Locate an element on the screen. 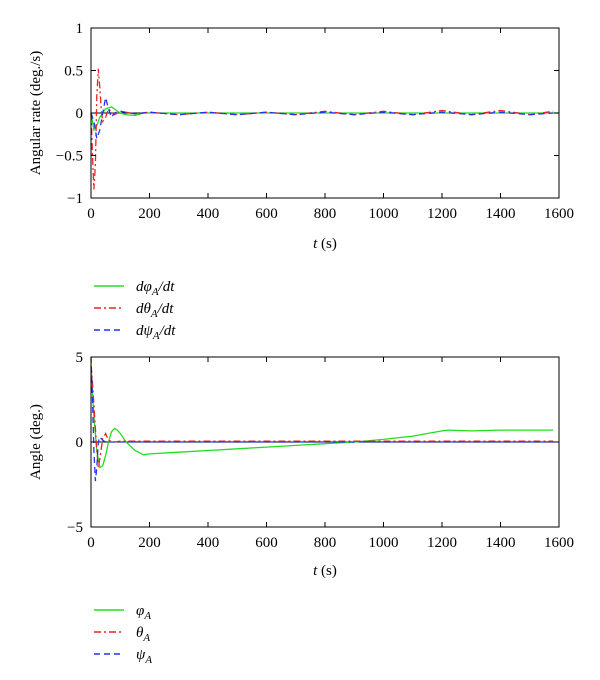  legend-label-0: dφA/dt is located at coordinates (155, 288).